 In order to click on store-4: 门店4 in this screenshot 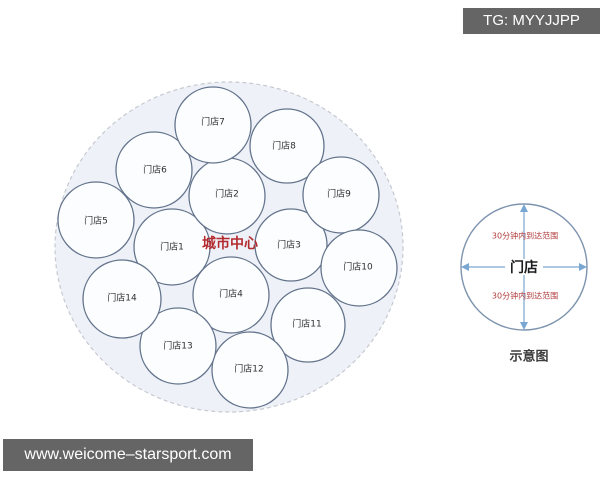, I will do `click(231, 295)`.